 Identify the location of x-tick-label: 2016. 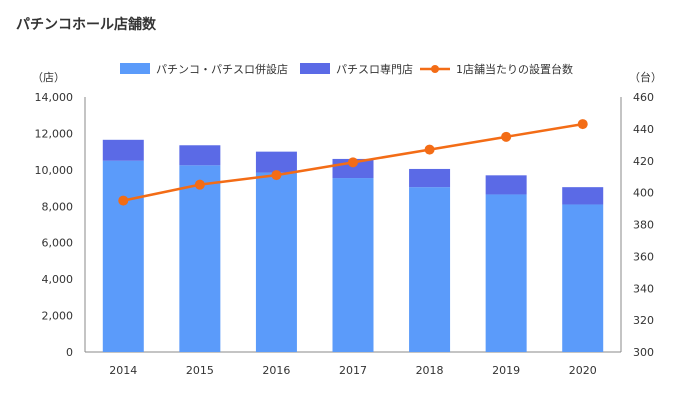
(276, 370).